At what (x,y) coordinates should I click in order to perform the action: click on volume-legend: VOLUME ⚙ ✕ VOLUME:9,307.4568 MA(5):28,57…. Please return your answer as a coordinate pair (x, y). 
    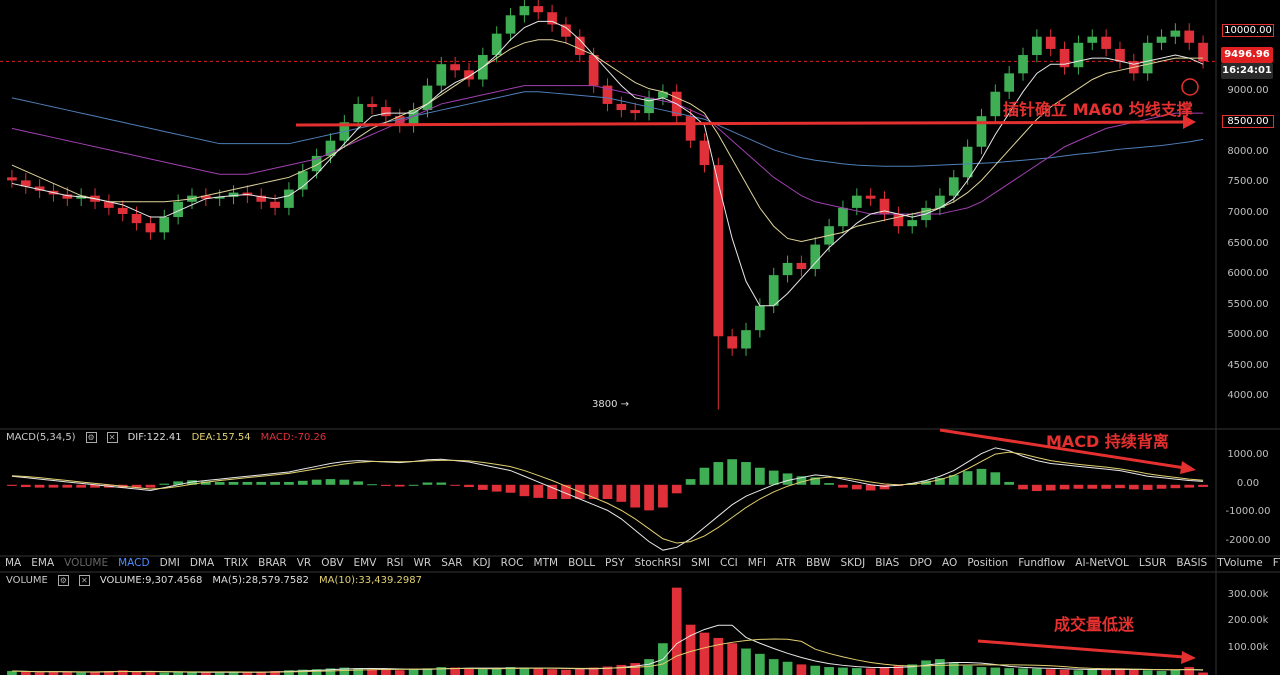
    Looking at the image, I should click on (214, 580).